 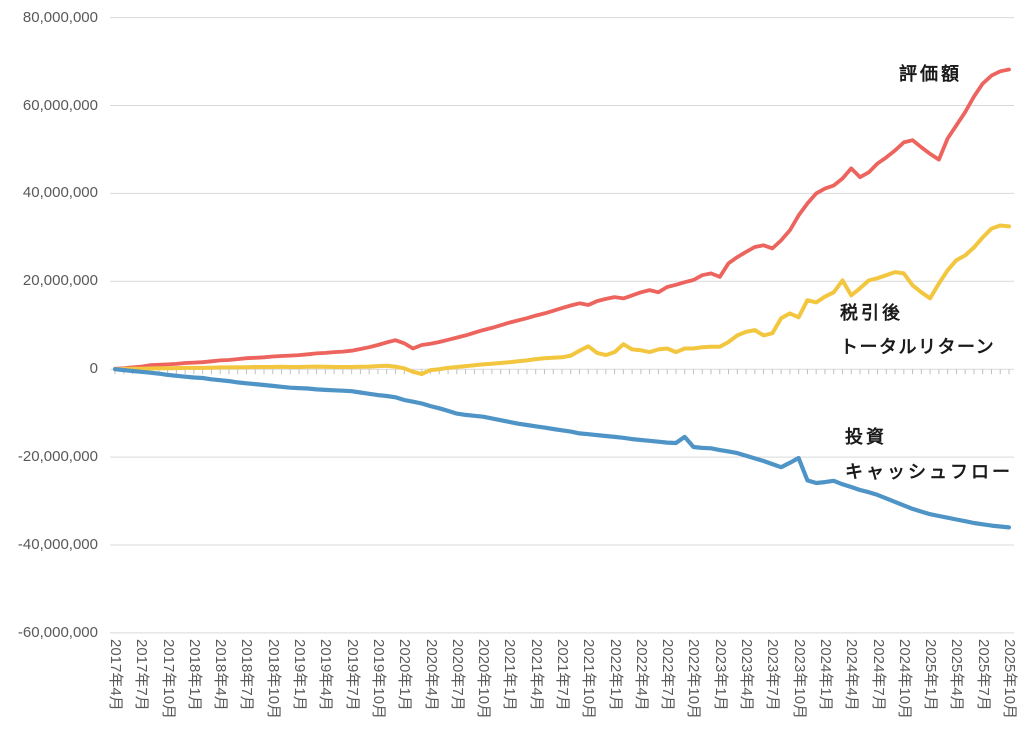 What do you see at coordinates (799, 679) in the screenshot?
I see `x-axis-label: 2023年10月` at bounding box center [799, 679].